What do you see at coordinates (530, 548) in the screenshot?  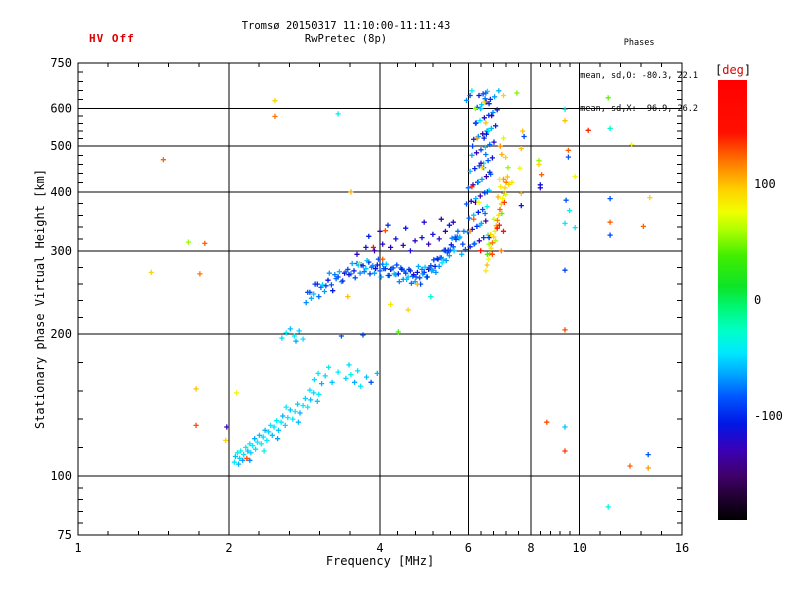 I see `x-tick-label: 8` at bounding box center [530, 548].